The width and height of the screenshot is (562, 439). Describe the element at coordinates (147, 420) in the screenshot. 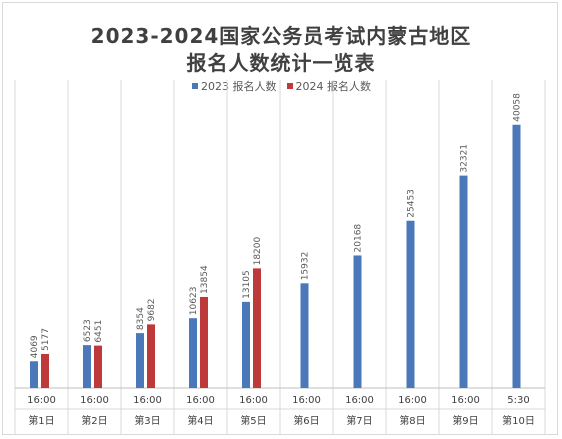

I see `tick-label-day: 第3日` at that location.